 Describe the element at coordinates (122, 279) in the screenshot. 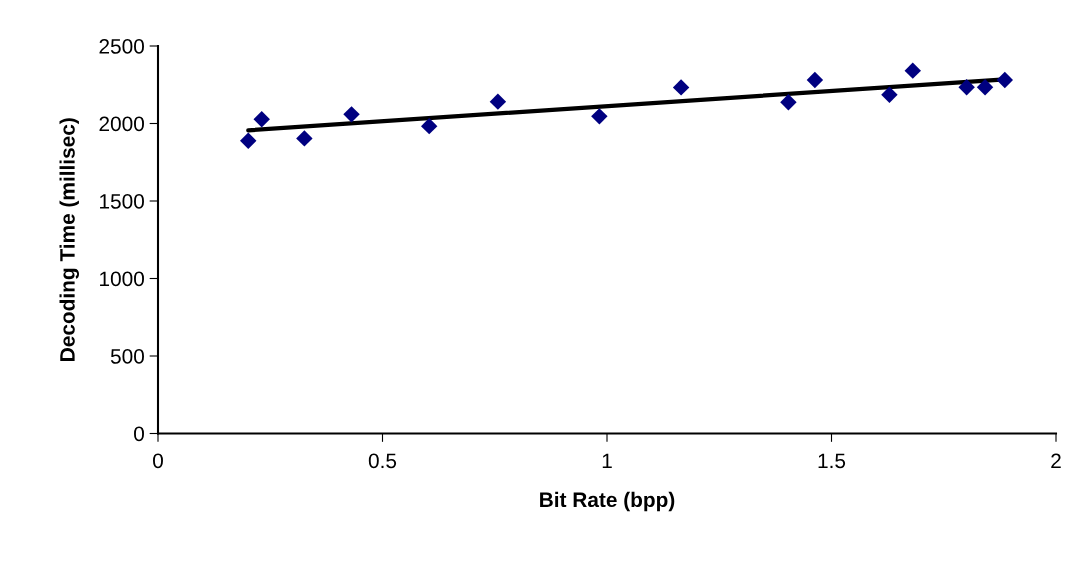

I see `y-tick-label: 1000` at that location.